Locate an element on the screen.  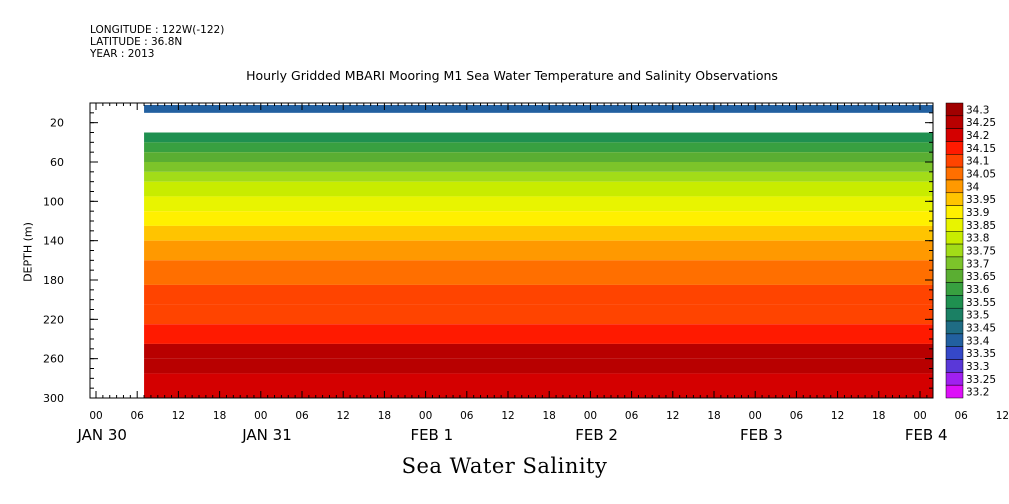
colorbar-label: 33.7 is located at coordinates (977, 264).